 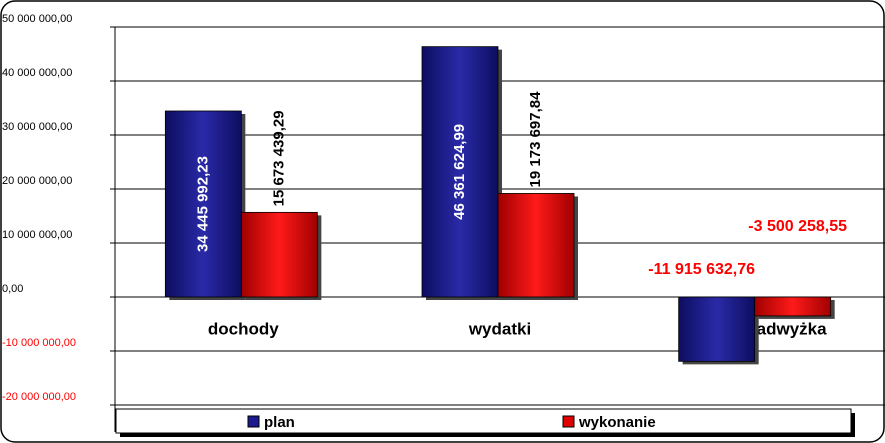 I want to click on legend, so click(x=483, y=421).